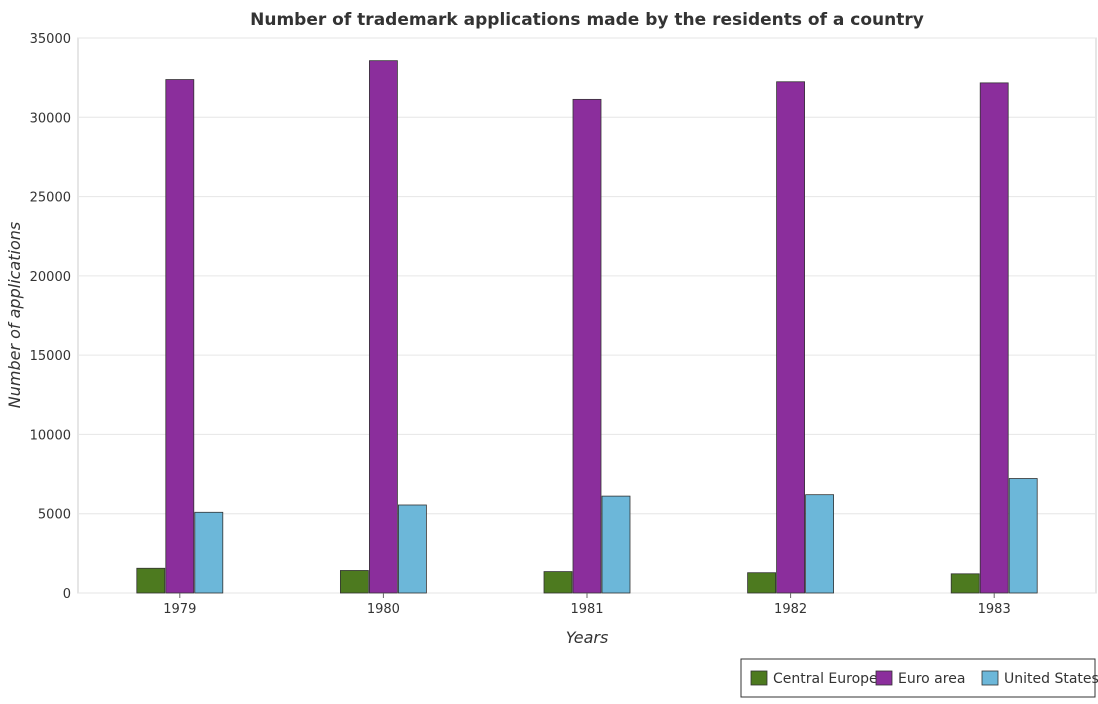  I want to click on y-tick-label: 5000, so click(54, 515).